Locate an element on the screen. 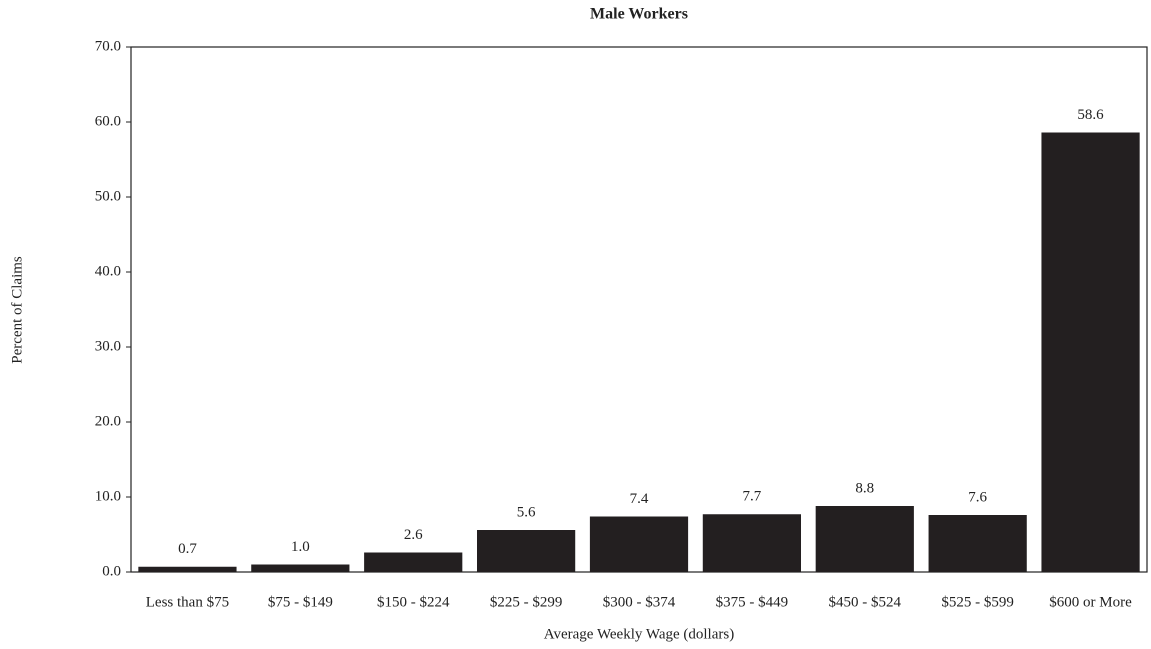 Image resolution: width=1151 pixels, height=649 pixels. x-tick-label: $450 - $524 is located at coordinates (865, 602).